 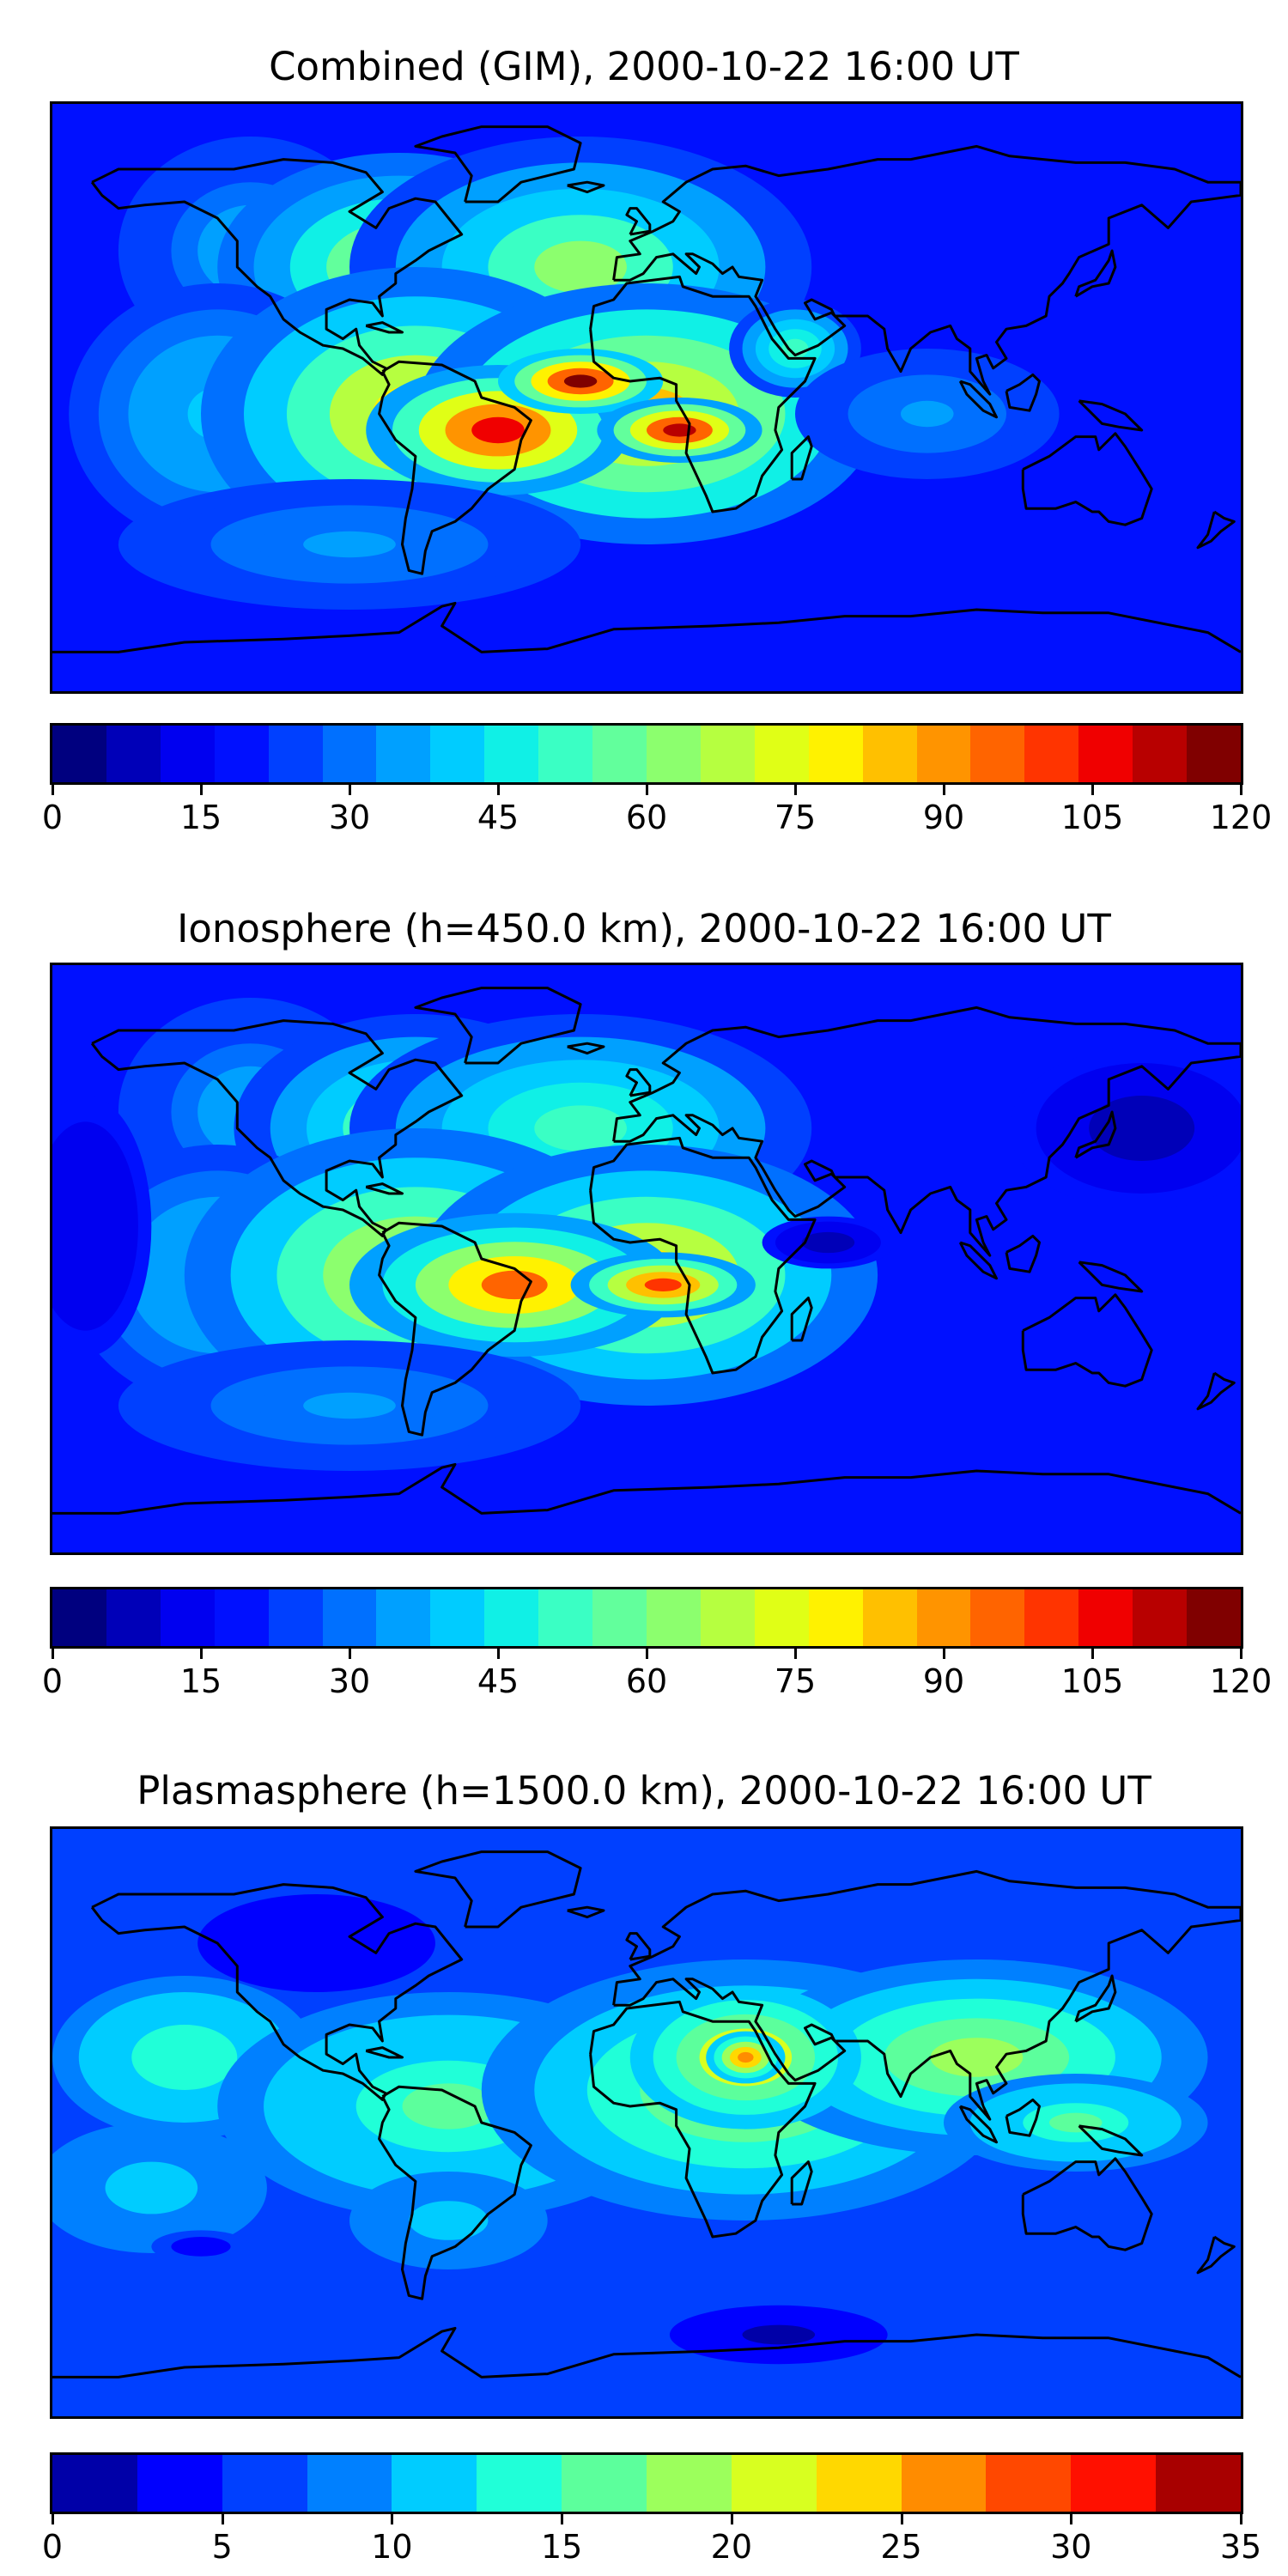 I want to click on panel-1-colorbar-ticks: 0 15 30 45 60 75 90 105 120, so click(x=657, y=810).